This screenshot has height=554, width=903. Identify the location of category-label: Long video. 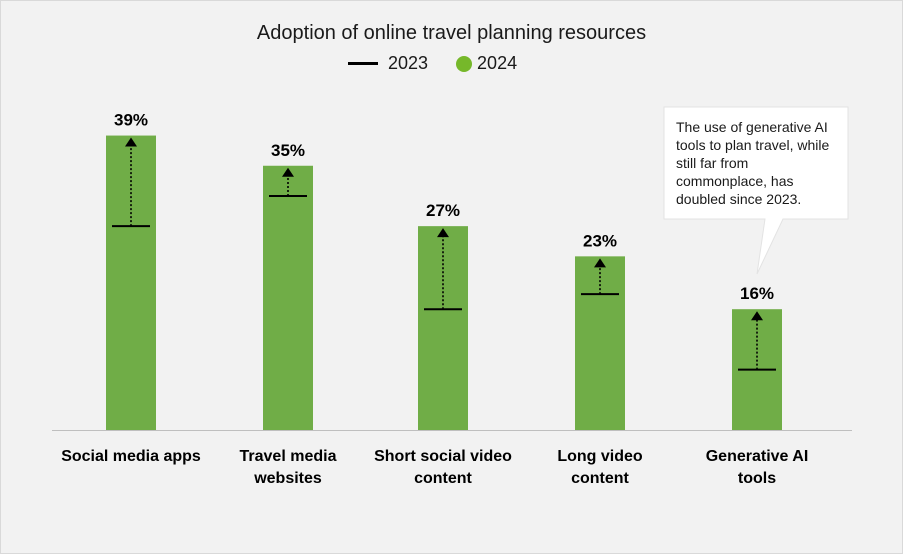
(600, 456).